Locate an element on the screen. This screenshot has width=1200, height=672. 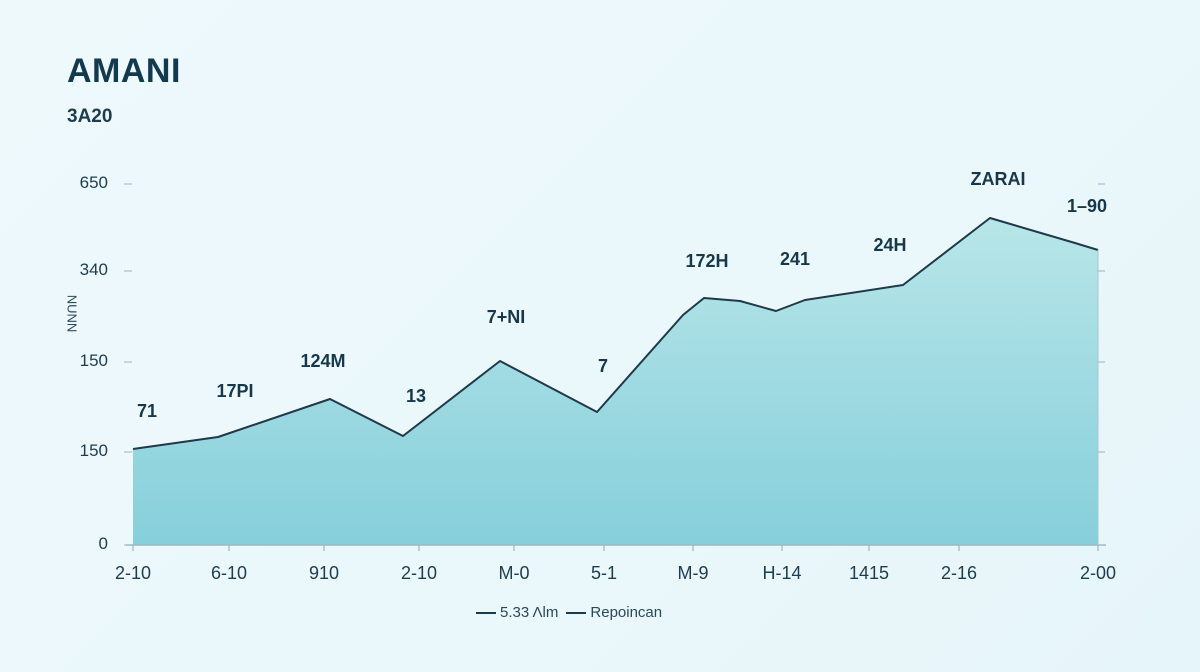
legend-item: Repoincan is located at coordinates (614, 612).